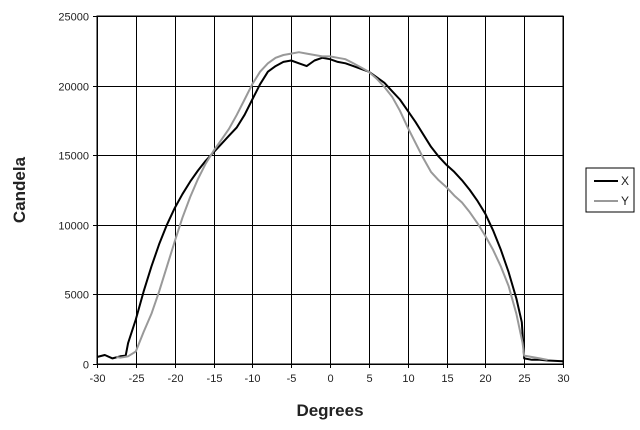  Describe the element at coordinates (329, 410) in the screenshot. I see `x-axis-title: Degrees` at that location.